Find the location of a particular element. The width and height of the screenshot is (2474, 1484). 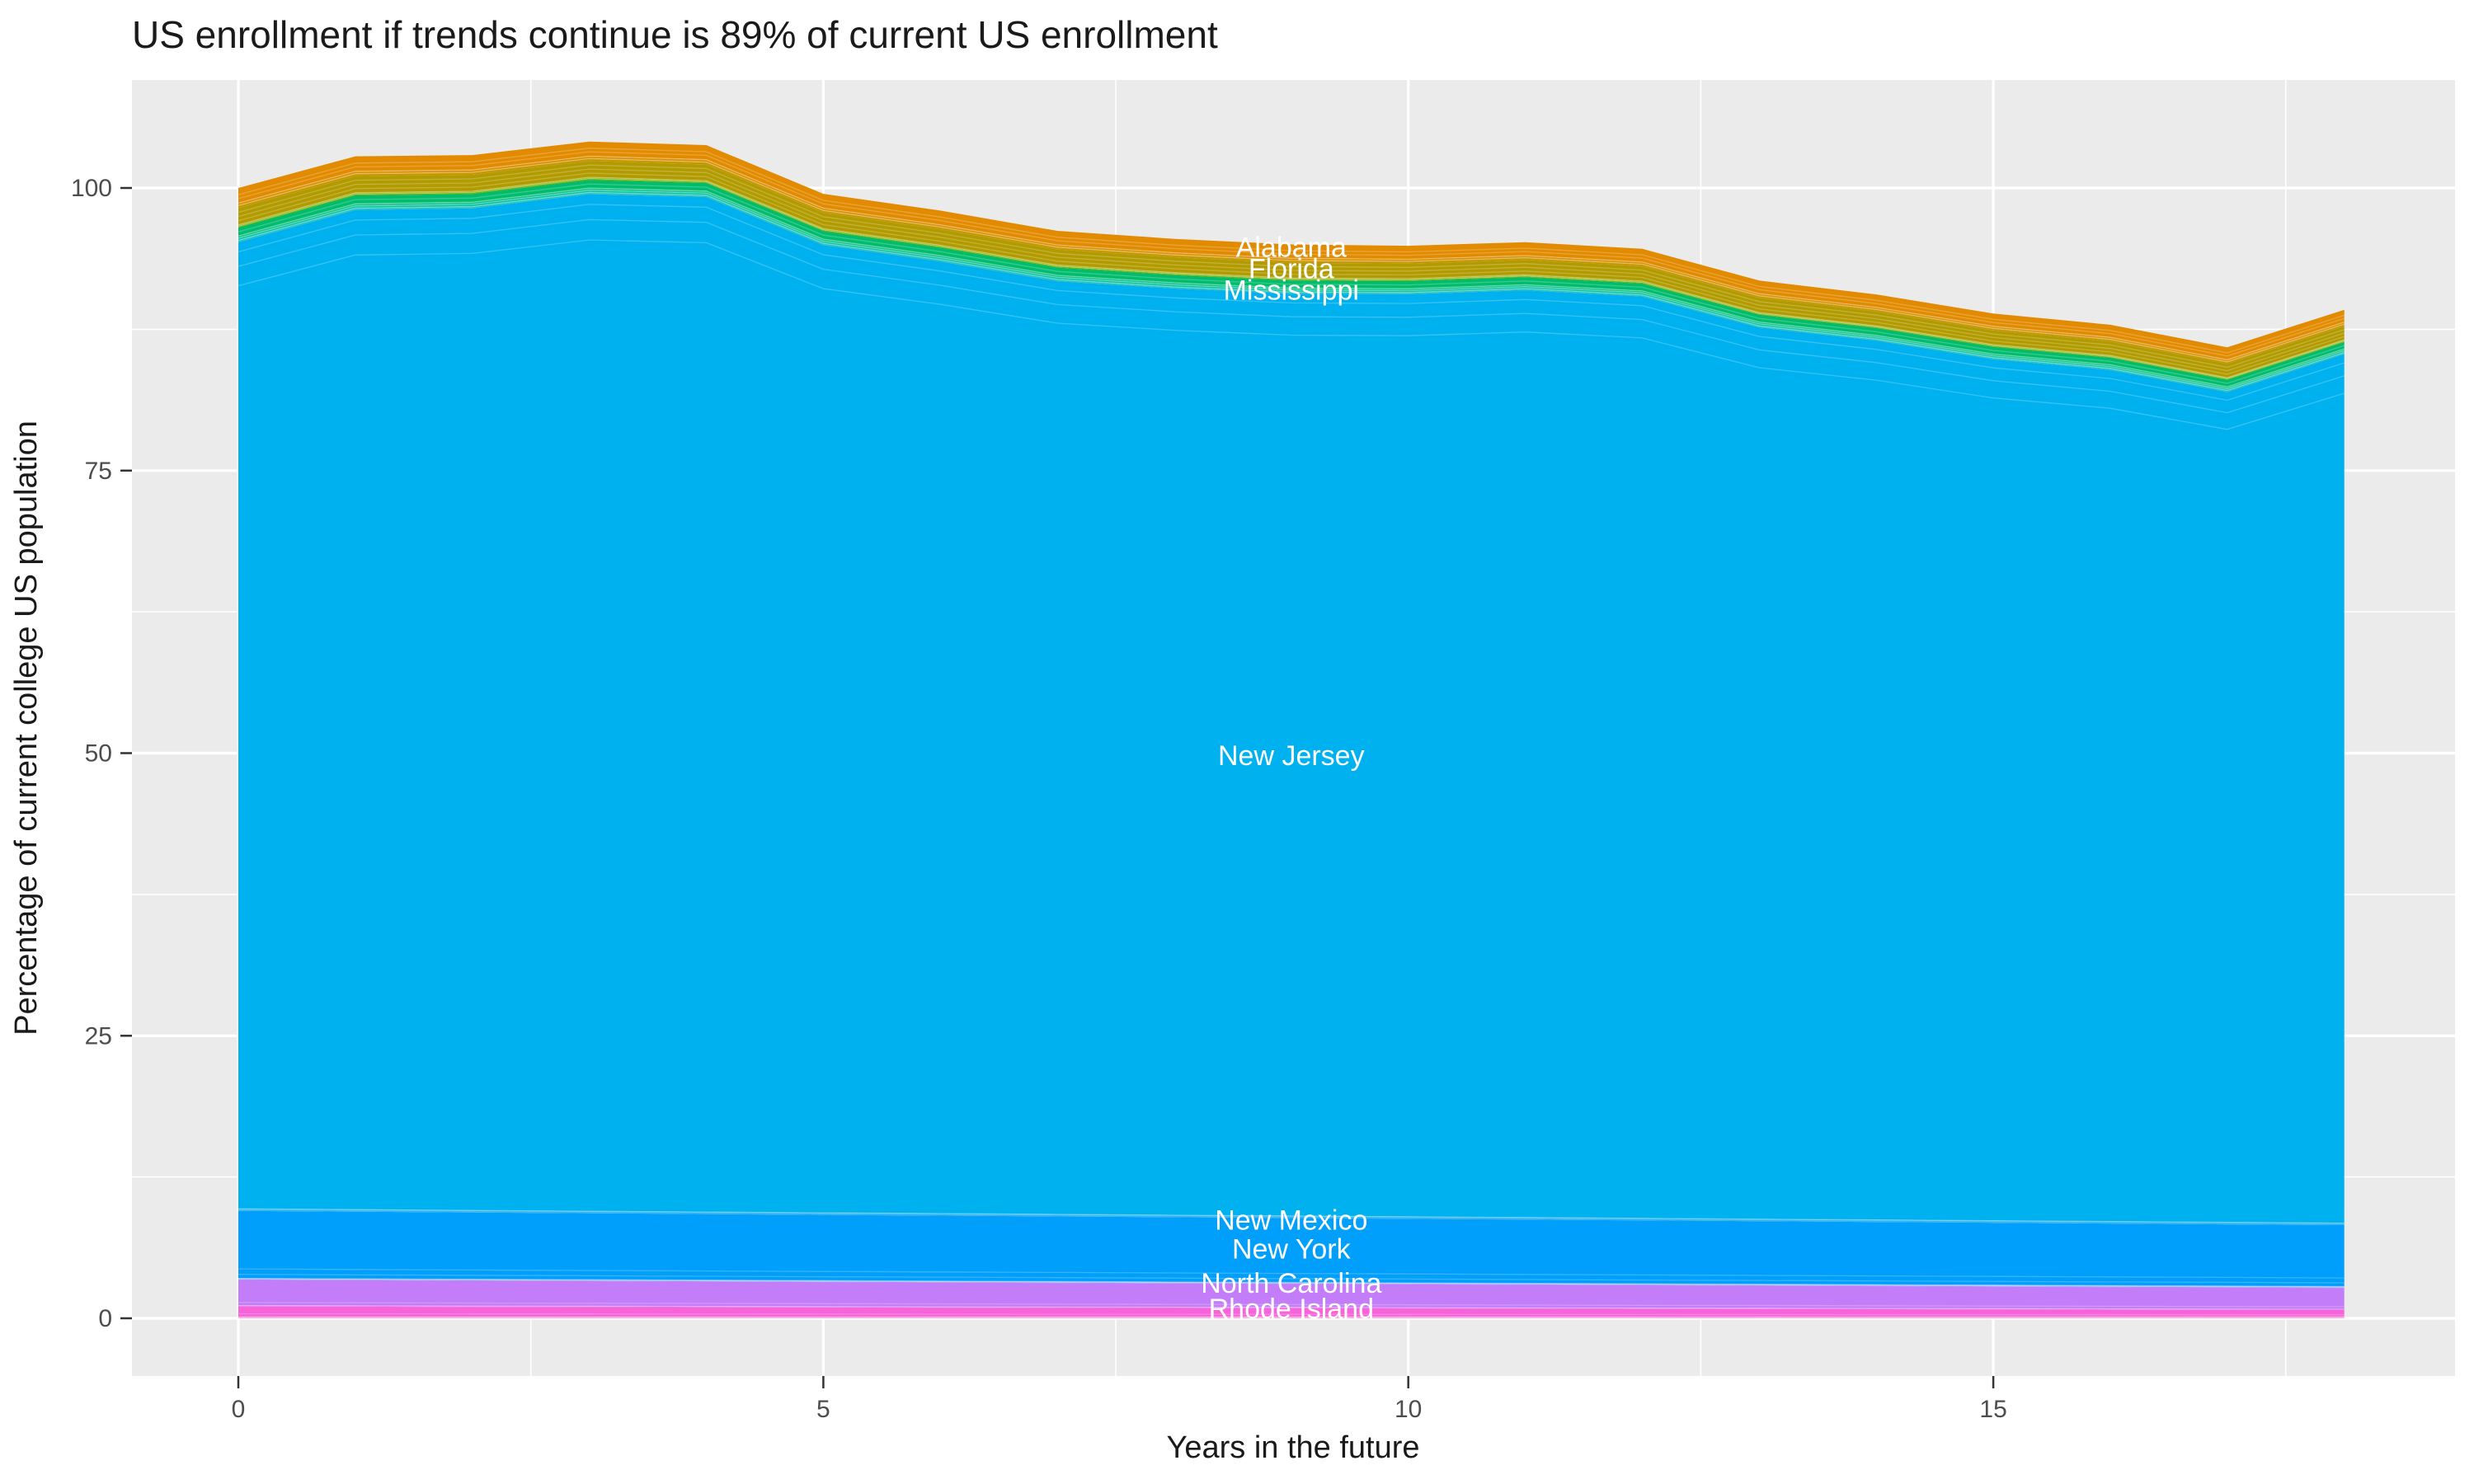

state-label-north-carolina: North Carolina is located at coordinates (1291, 1283).